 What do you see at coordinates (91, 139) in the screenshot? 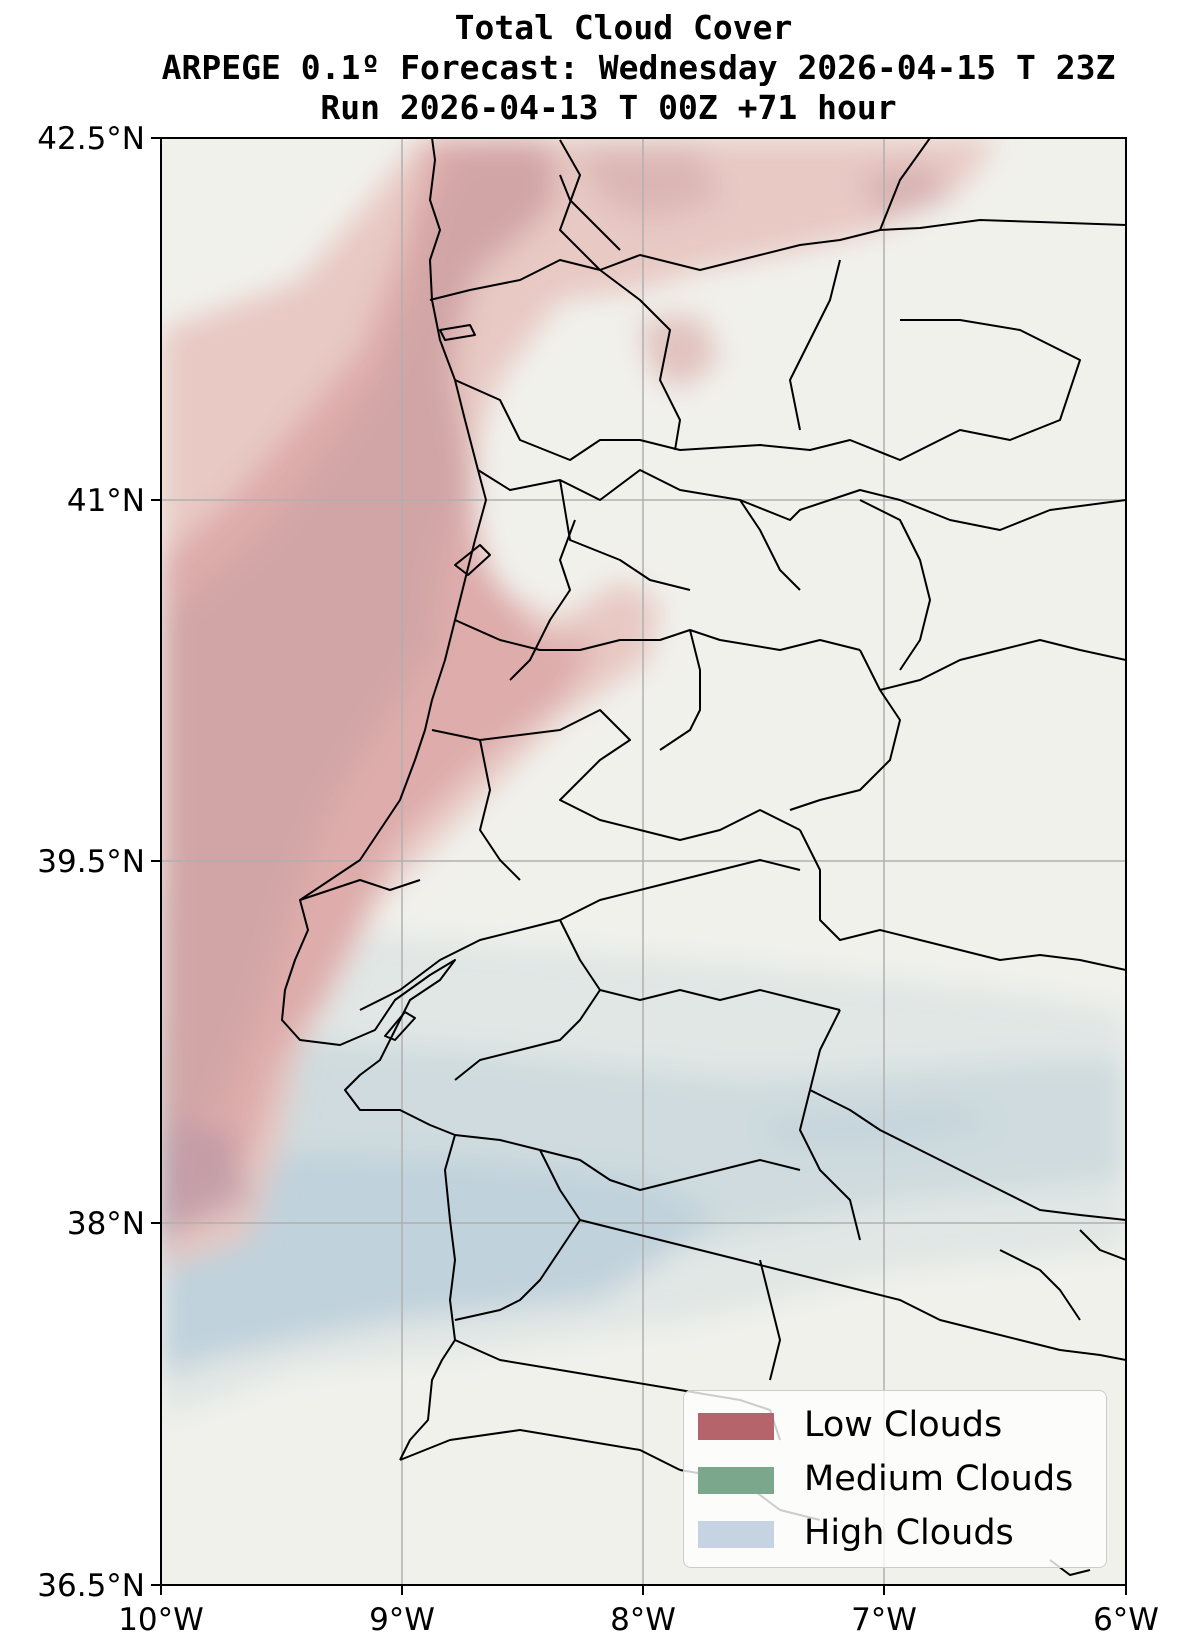
I see `lat-tick-label: 42.5°N` at bounding box center [91, 139].